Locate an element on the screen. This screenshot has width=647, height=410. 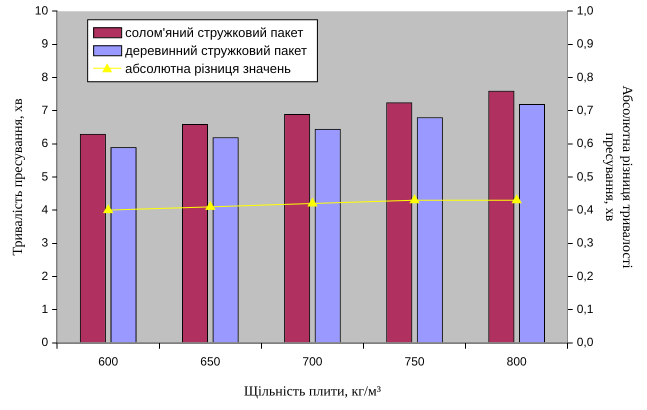
y-tick-label: 9 is located at coordinates (44, 43).